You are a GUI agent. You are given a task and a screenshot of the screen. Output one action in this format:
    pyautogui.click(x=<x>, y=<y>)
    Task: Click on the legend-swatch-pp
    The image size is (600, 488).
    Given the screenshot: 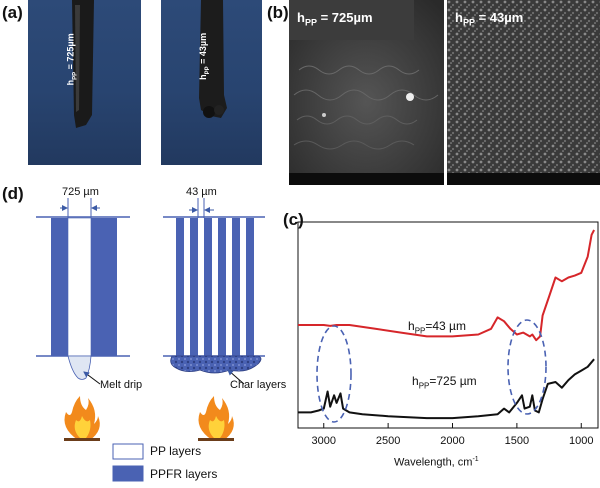 What is the action you would take?
    pyautogui.click(x=128, y=451)
    